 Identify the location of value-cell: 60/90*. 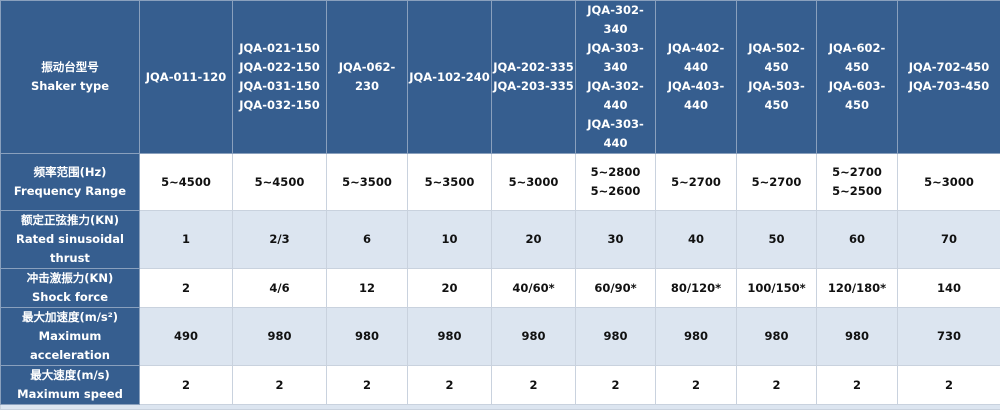
(616, 288).